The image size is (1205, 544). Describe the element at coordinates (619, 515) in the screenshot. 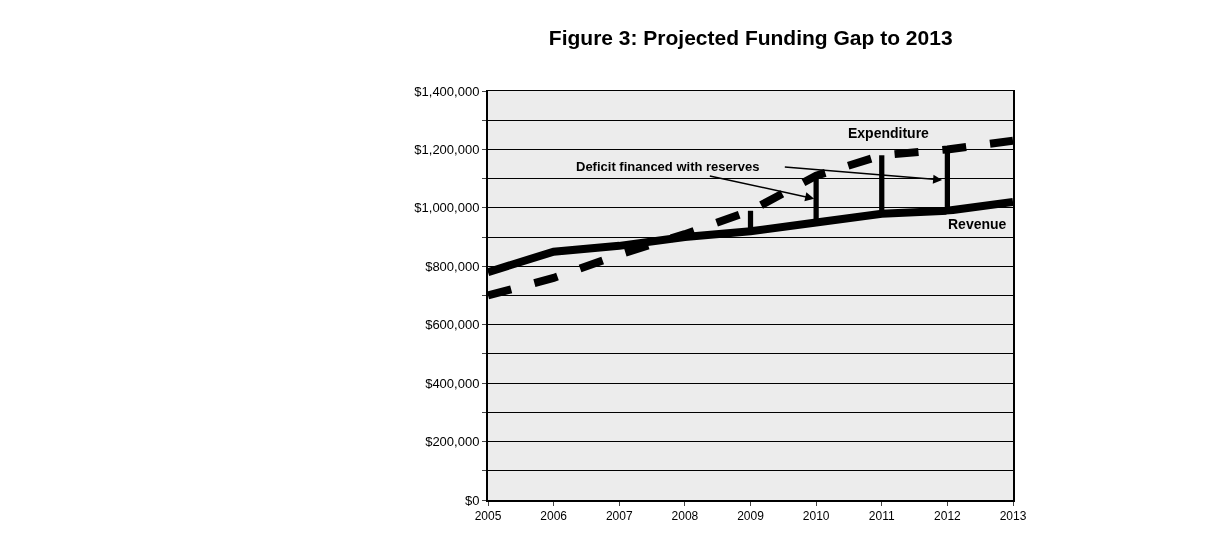

I see `x-tick-label: 2007` at that location.